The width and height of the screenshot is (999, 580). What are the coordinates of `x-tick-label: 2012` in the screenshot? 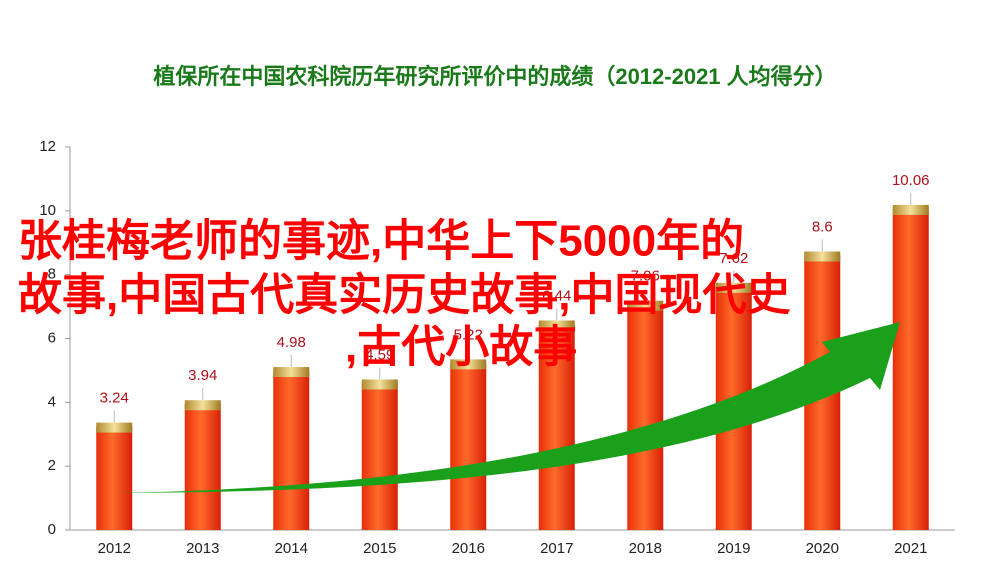 It's located at (114, 548).